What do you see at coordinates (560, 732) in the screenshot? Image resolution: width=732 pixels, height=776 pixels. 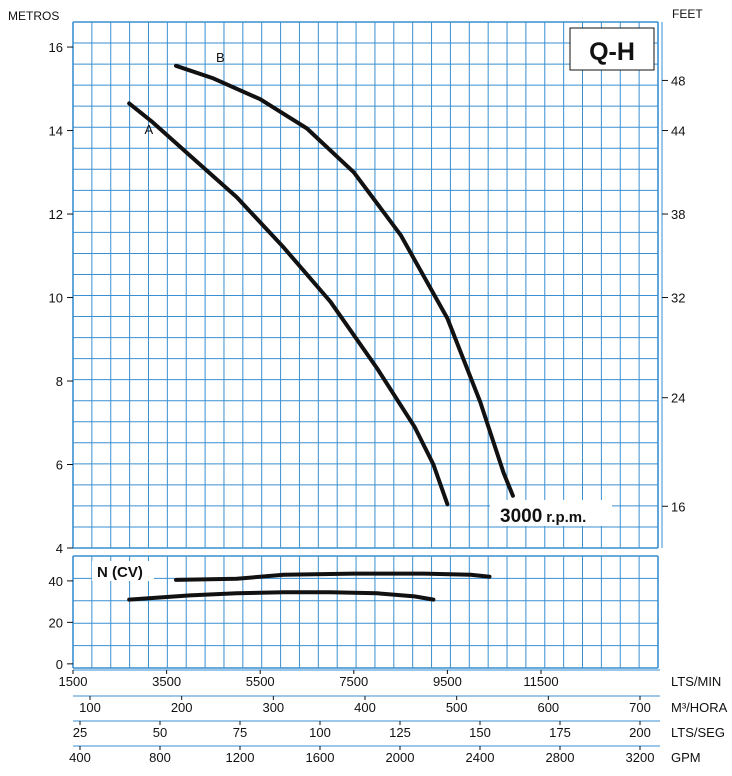 I see `x-tick-label: 175` at bounding box center [560, 732].